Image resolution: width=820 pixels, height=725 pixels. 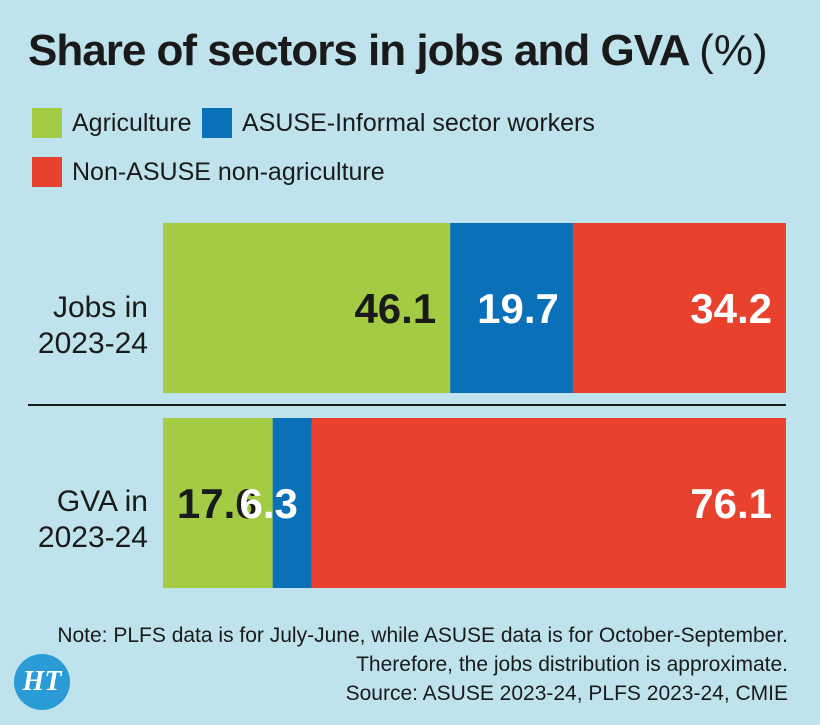 I want to click on data-label-gva-non-asuse: 76.1, so click(x=731, y=503).